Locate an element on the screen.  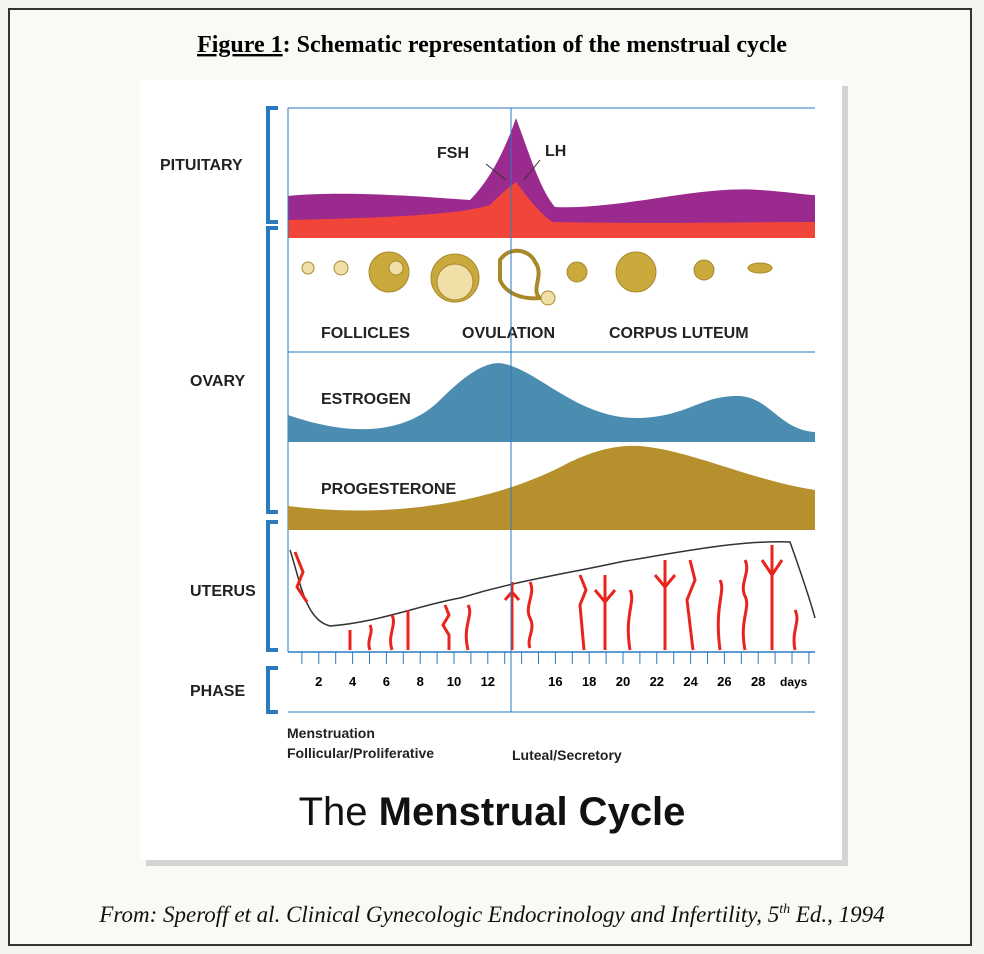
day-label: 20 is located at coordinates (623, 681).